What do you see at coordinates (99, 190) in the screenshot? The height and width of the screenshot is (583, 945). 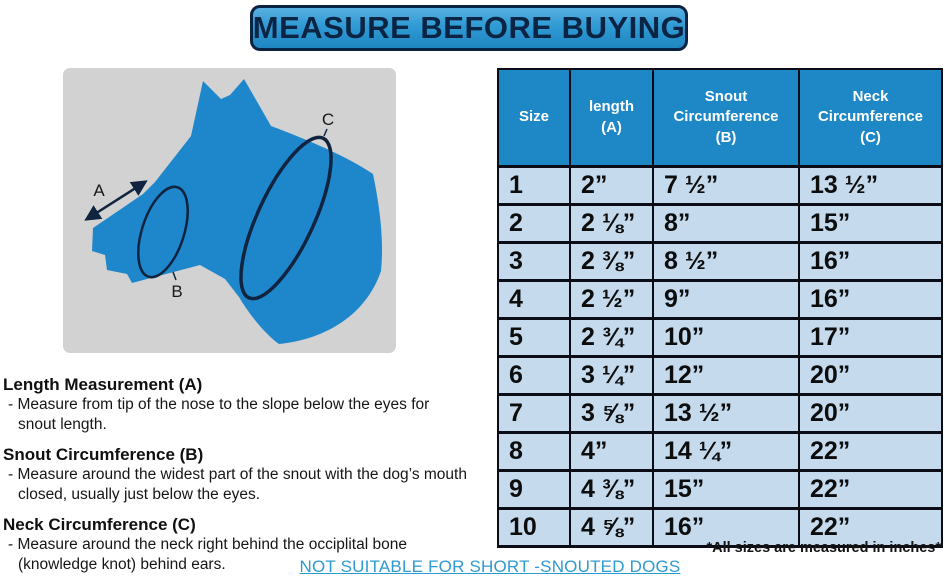 I see `label-a: A` at bounding box center [99, 190].